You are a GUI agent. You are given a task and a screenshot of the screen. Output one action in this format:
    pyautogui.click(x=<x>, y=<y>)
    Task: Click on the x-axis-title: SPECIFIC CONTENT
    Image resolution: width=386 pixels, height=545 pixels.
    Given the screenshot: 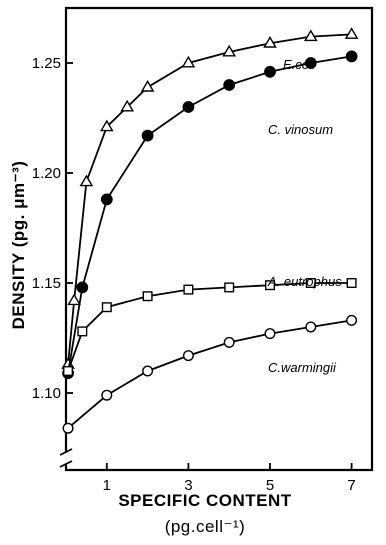 What is the action you would take?
    pyautogui.click(x=204, y=500)
    